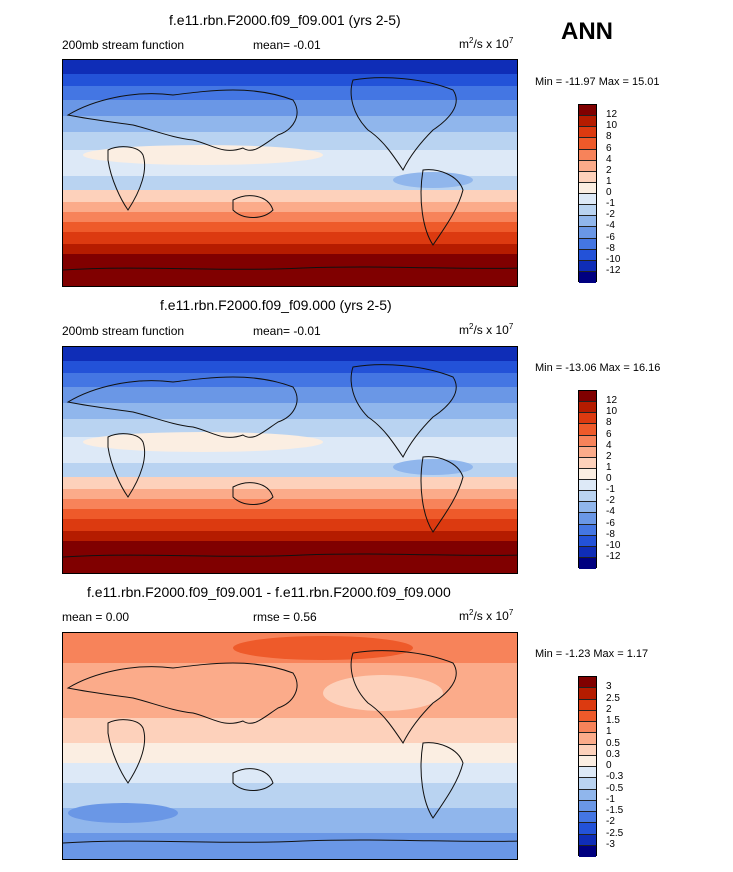 The width and height of the screenshot is (733, 872). What do you see at coordinates (486, 615) in the screenshot?
I see `panel3-units: m2/s x 107` at bounding box center [486, 615].